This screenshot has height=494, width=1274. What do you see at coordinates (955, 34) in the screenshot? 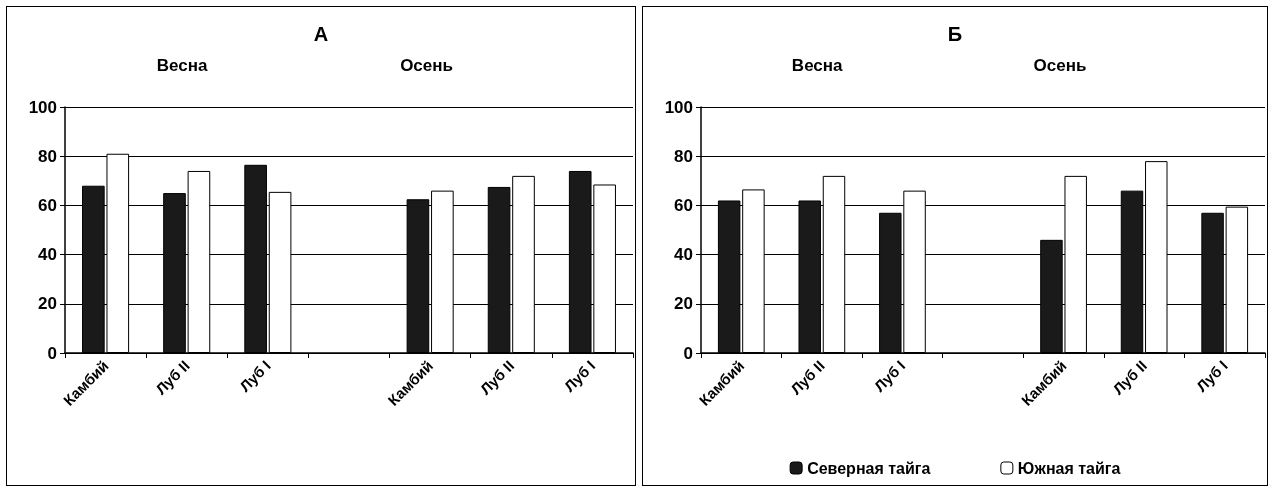
I see `chart-title: Б` at bounding box center [955, 34].